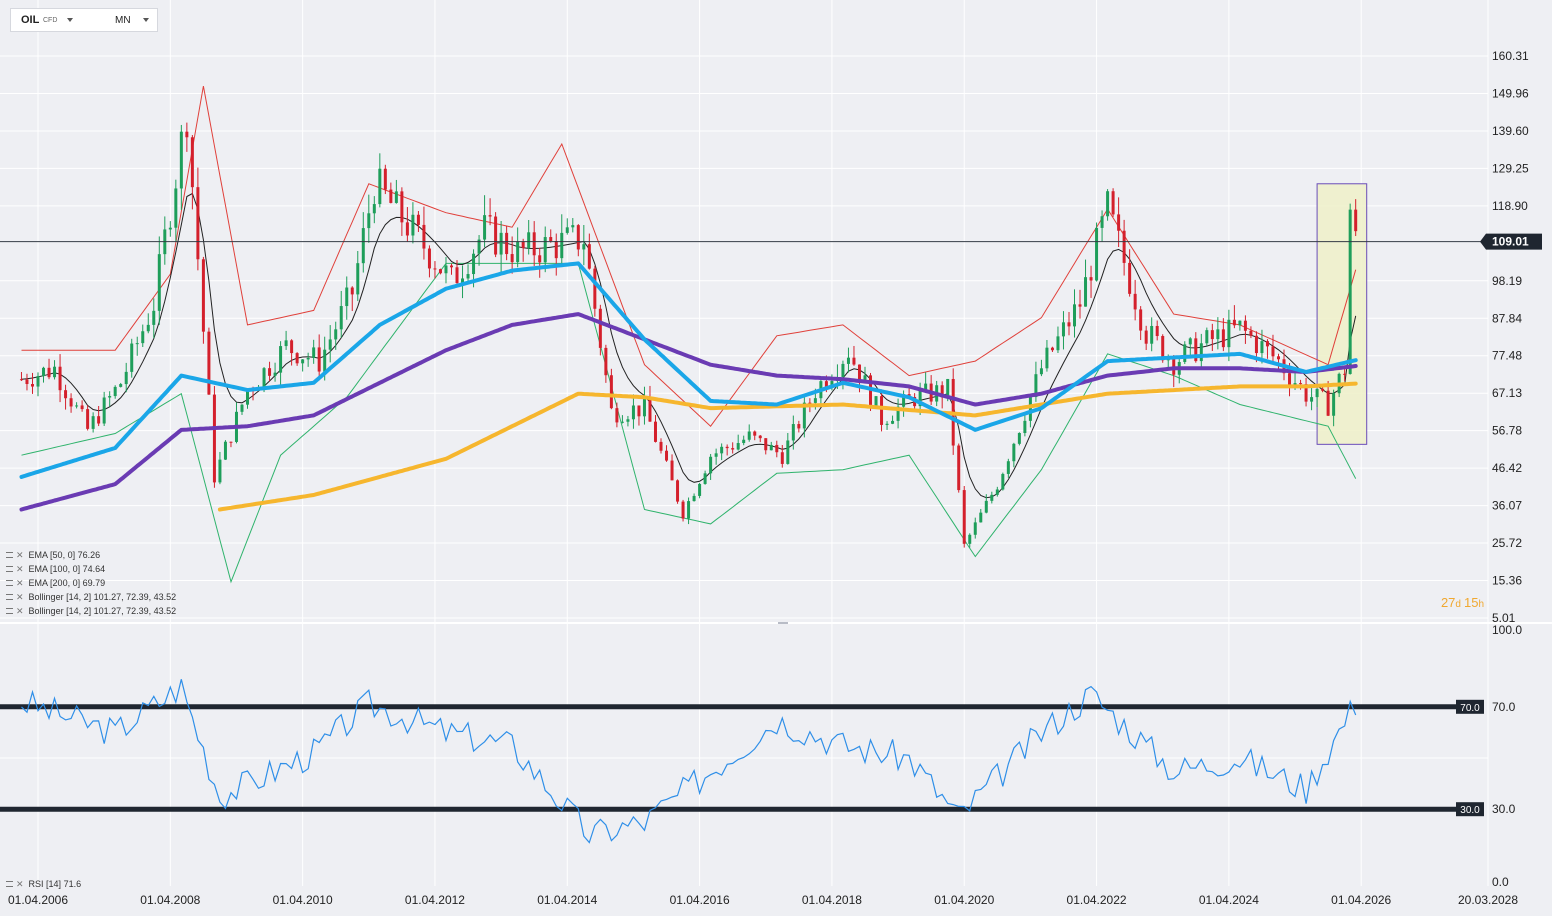 The width and height of the screenshot is (1552, 916). Describe the element at coordinates (91, 611) in the screenshot. I see `legend-item-bollinger-2: ✕ Bollinger [14, 2] 101.27, 72.39, 43.52` at that location.